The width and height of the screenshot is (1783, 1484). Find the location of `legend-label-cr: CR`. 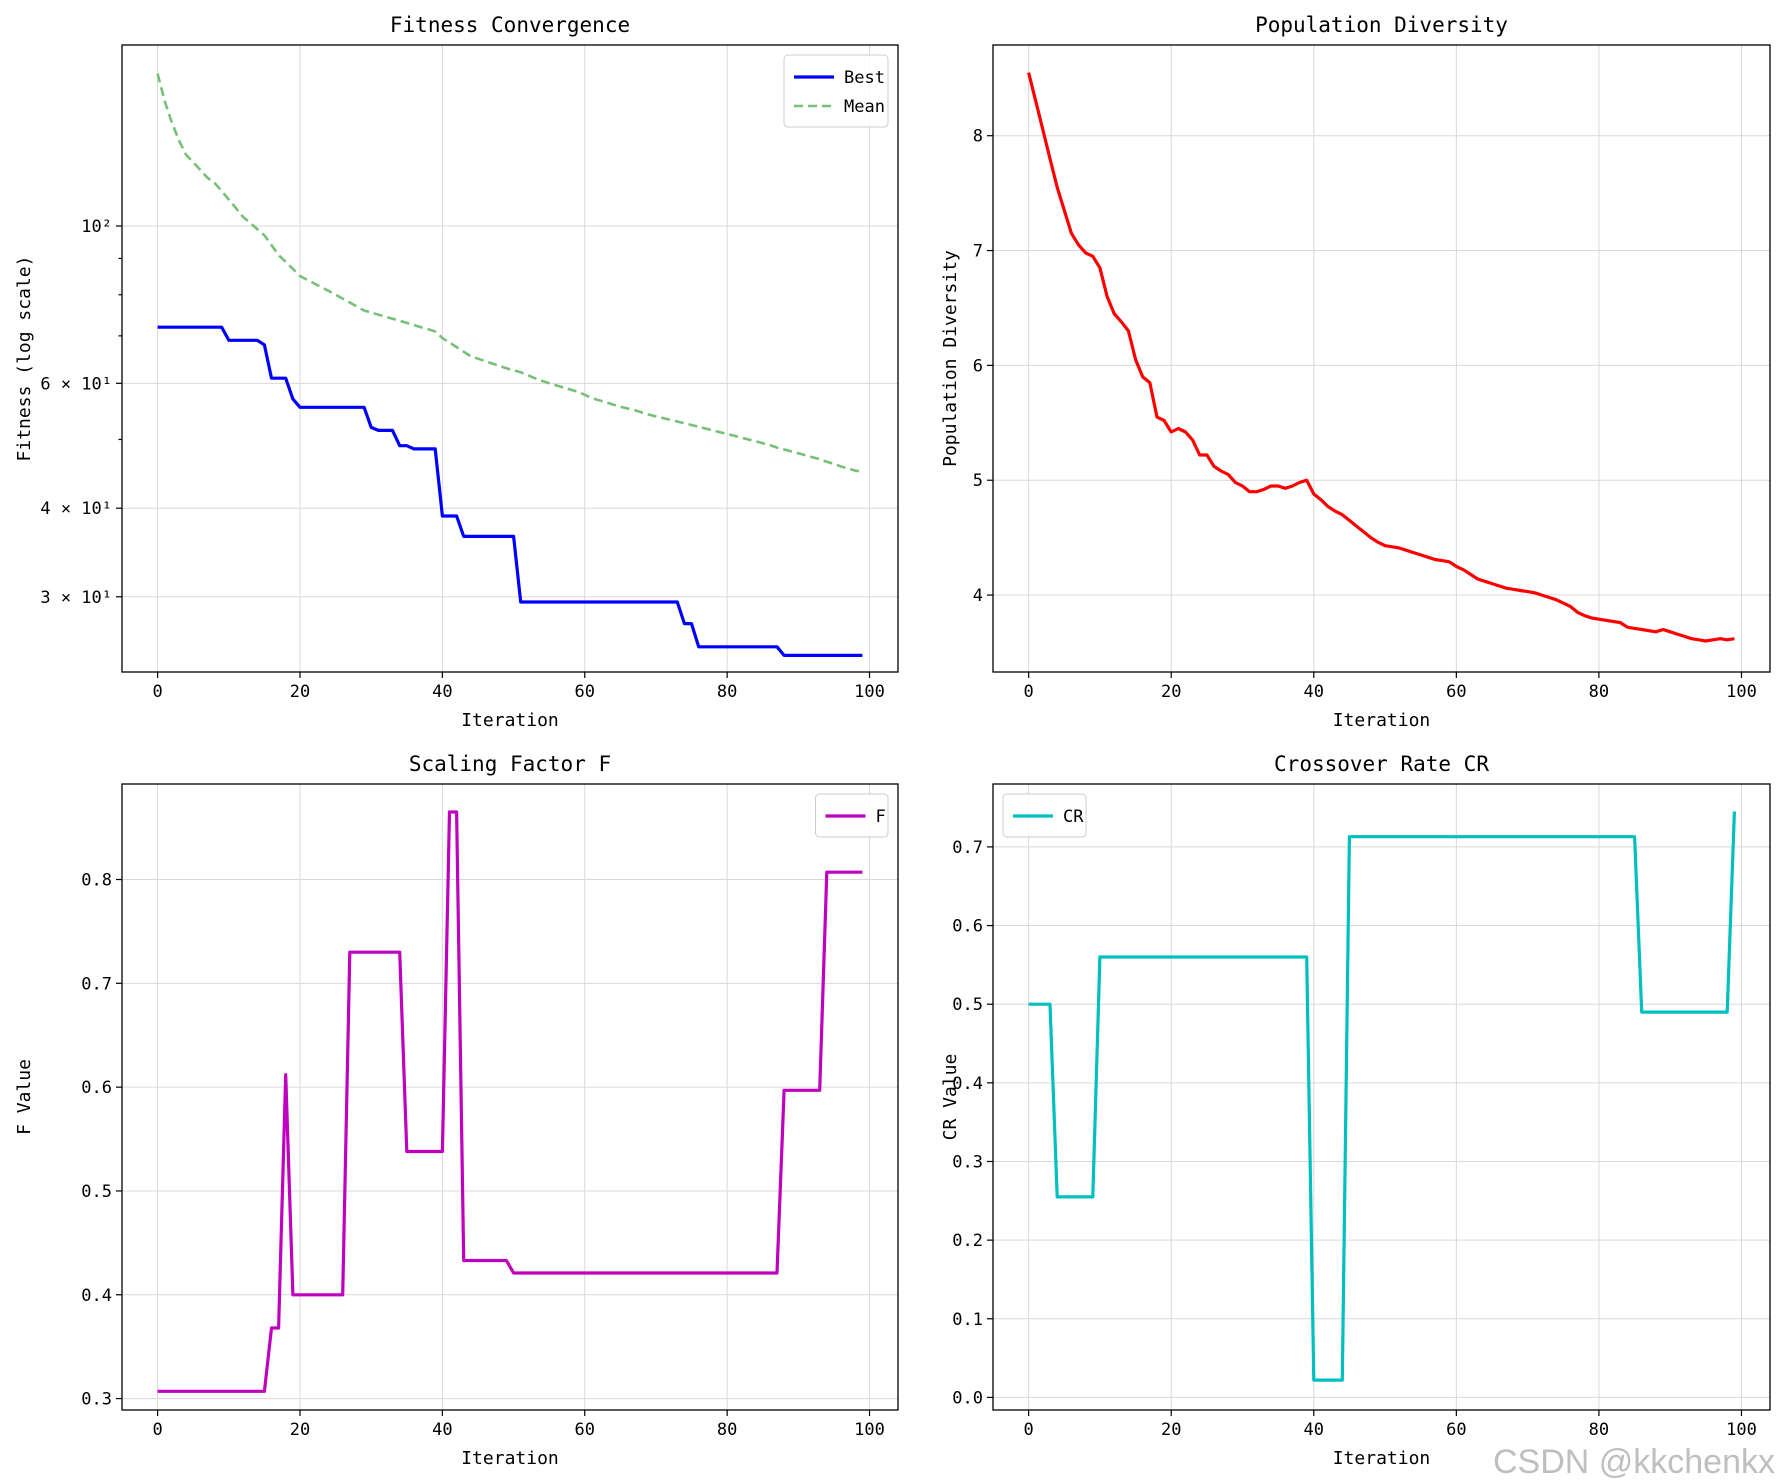

legend-label-cr: CR is located at coordinates (1073, 817).